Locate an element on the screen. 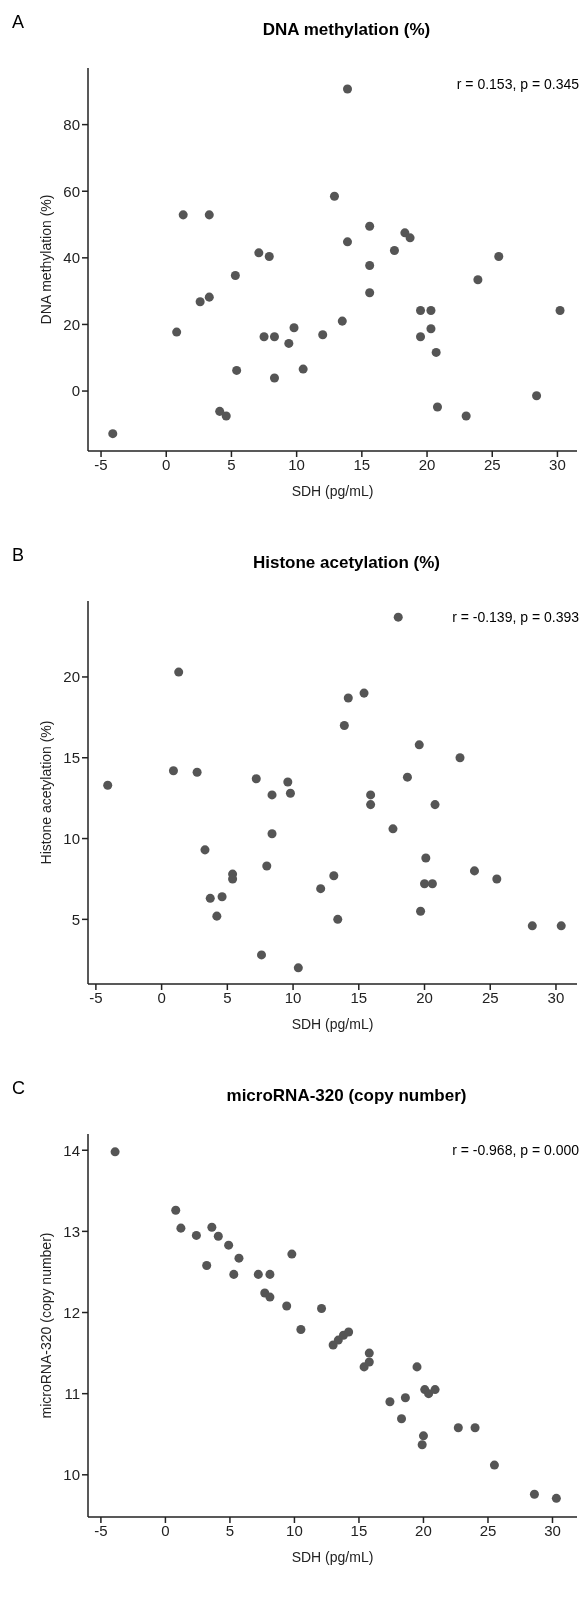  x-tick-label: 20 is located at coordinates (424, 997).